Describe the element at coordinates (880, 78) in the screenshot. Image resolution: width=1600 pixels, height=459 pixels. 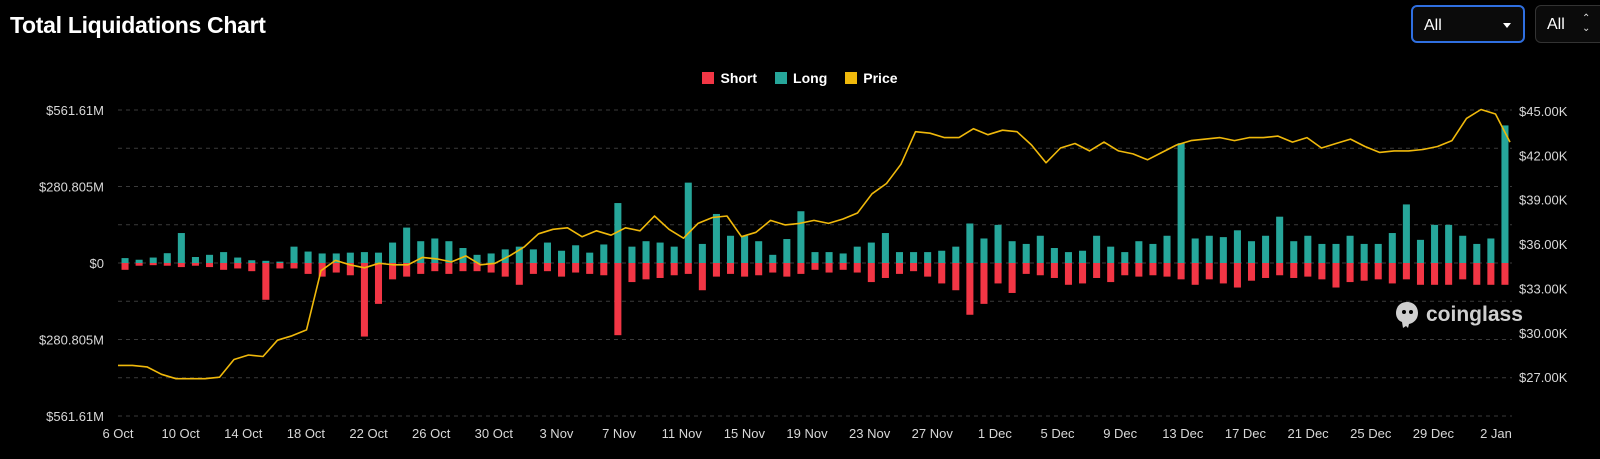
I see `legend-label-price: Price` at that location.